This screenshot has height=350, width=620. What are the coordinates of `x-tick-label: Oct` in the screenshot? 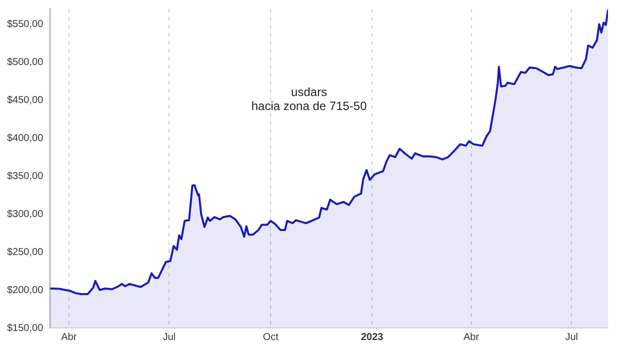 It's located at (270, 337).